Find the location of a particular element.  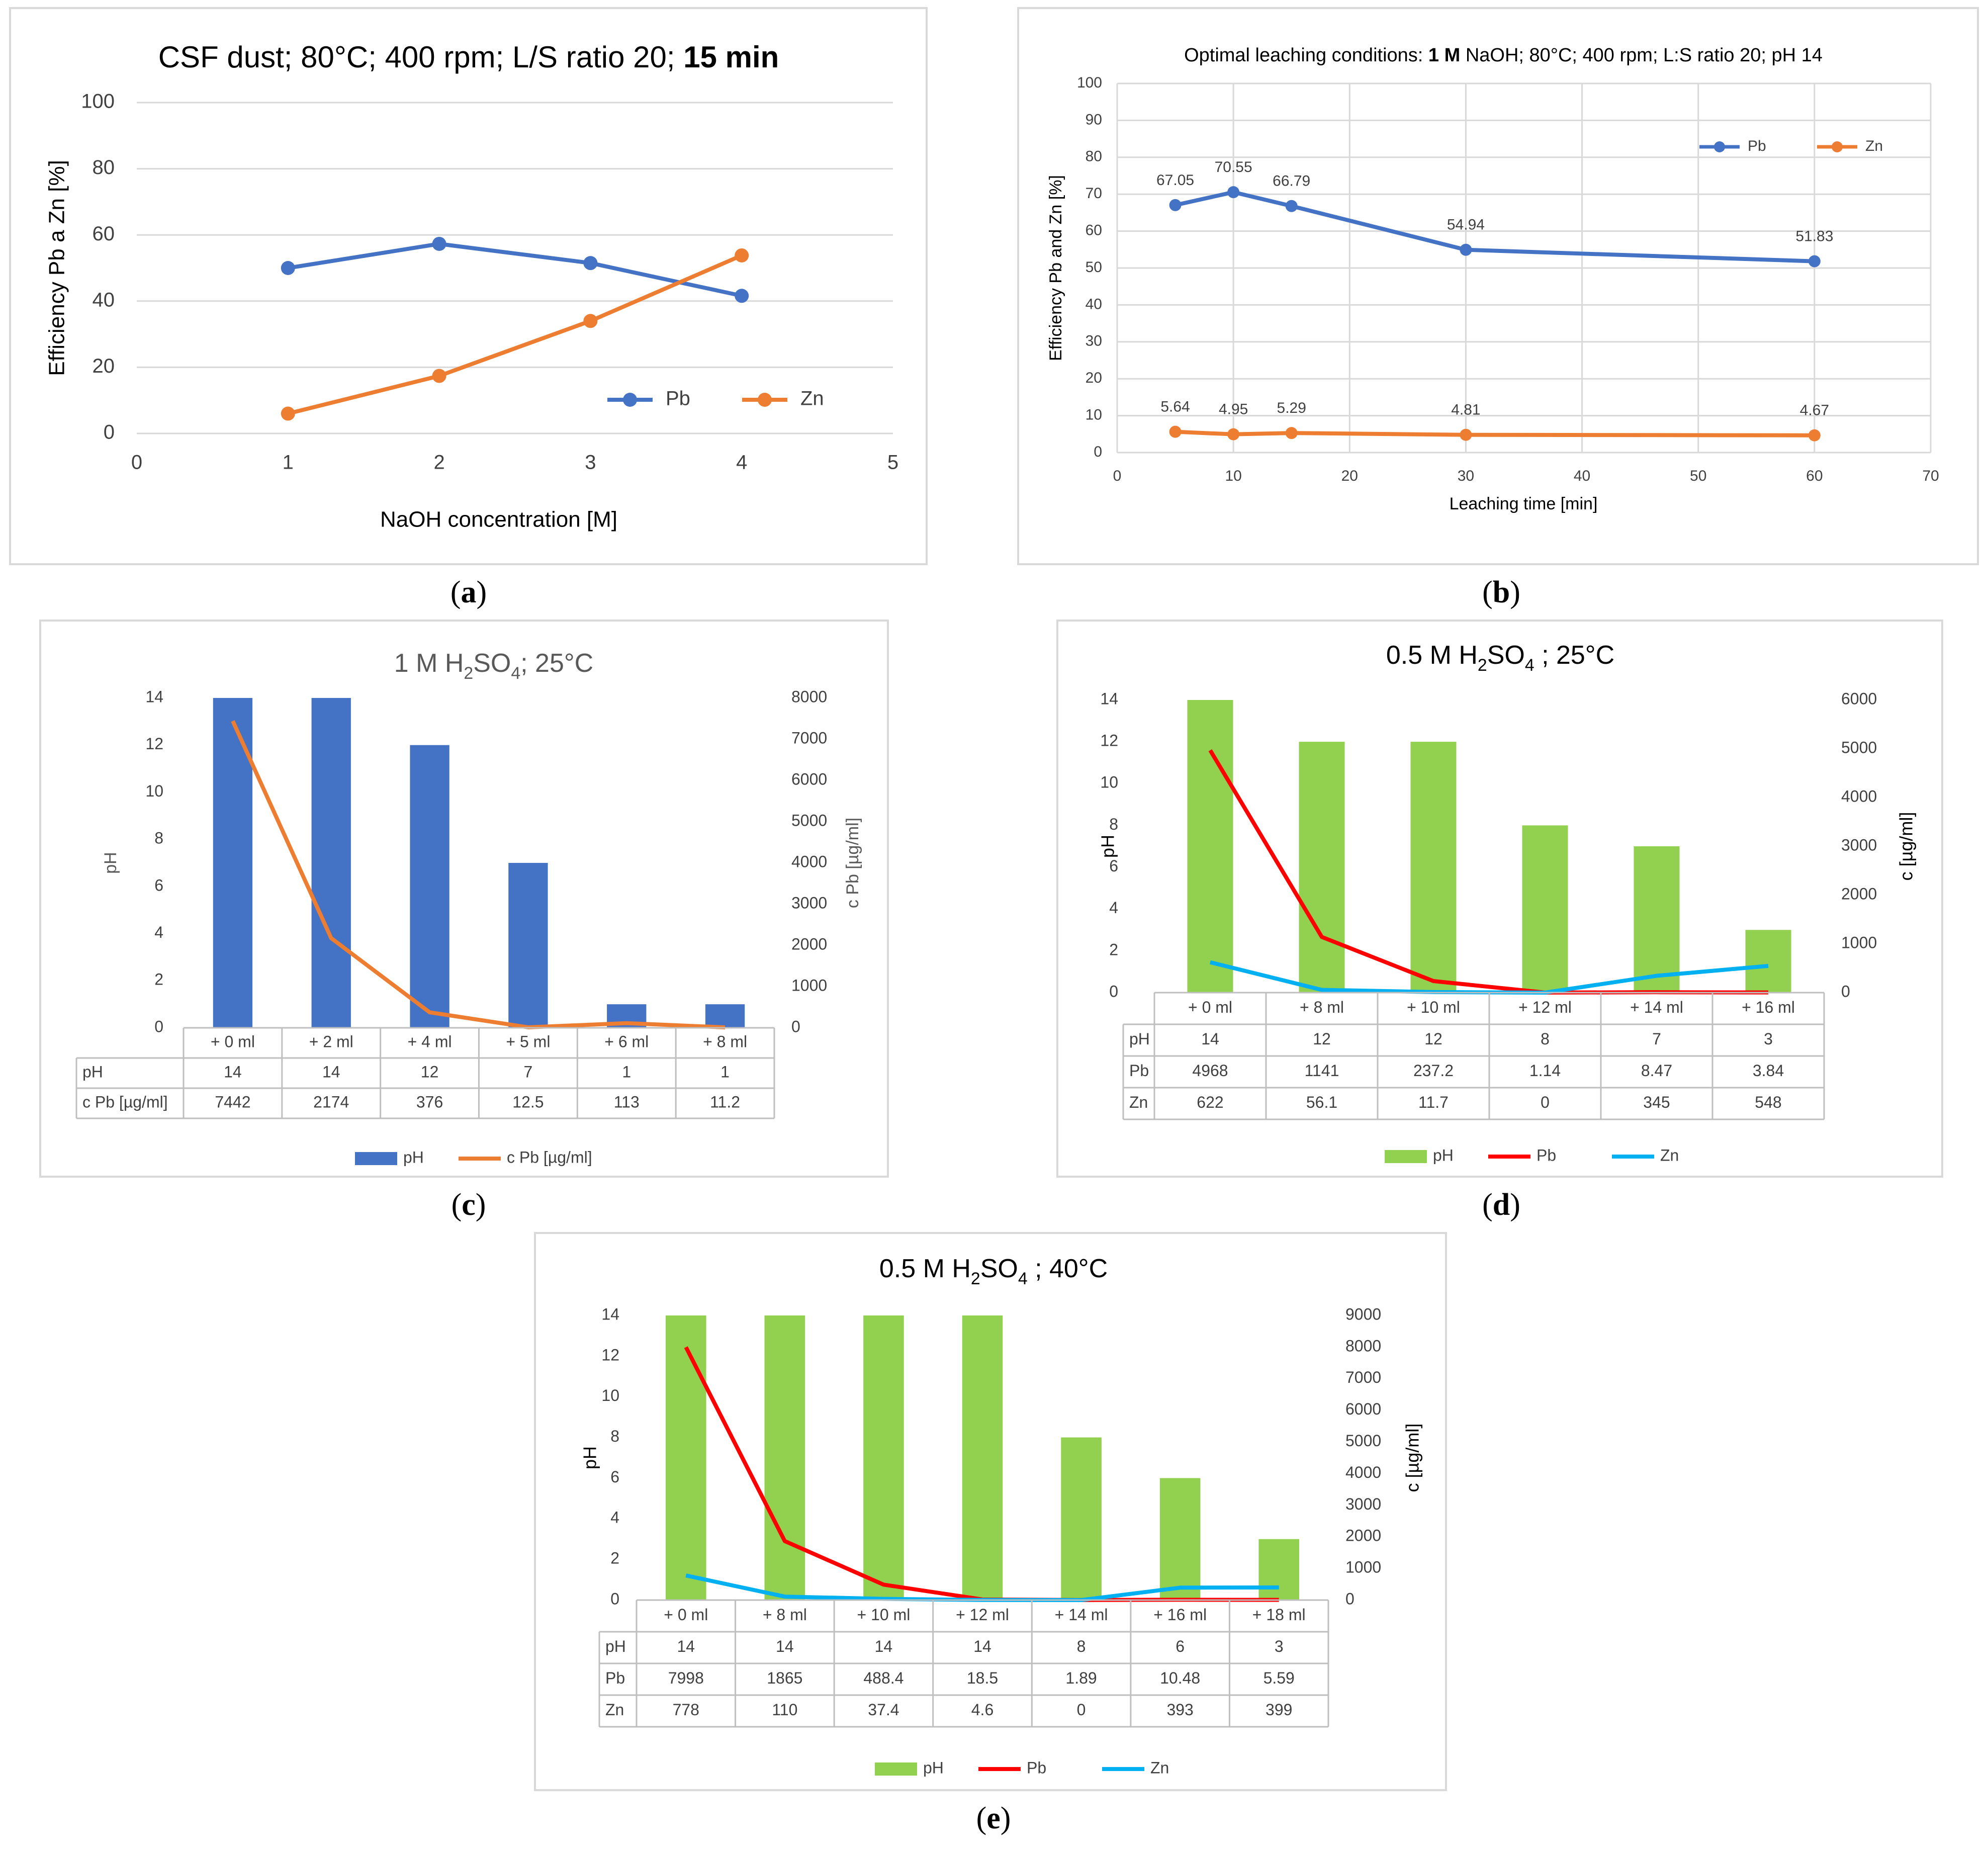

data-label: 67.05 is located at coordinates (1175, 180).